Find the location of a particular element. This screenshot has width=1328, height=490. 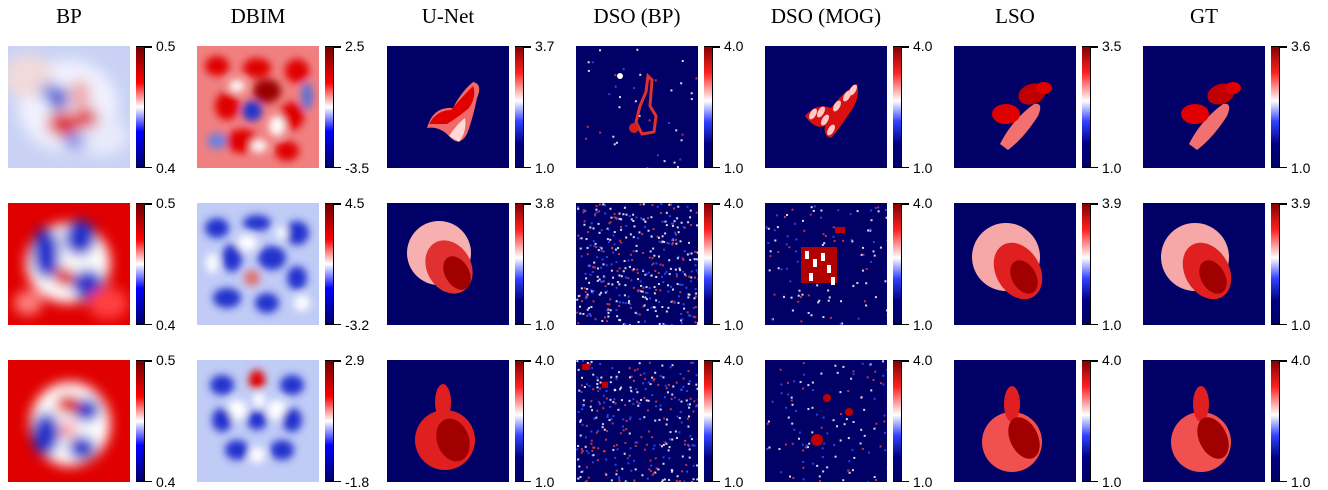

colorbar-min-label: -1.8 is located at coordinates (357, 482).